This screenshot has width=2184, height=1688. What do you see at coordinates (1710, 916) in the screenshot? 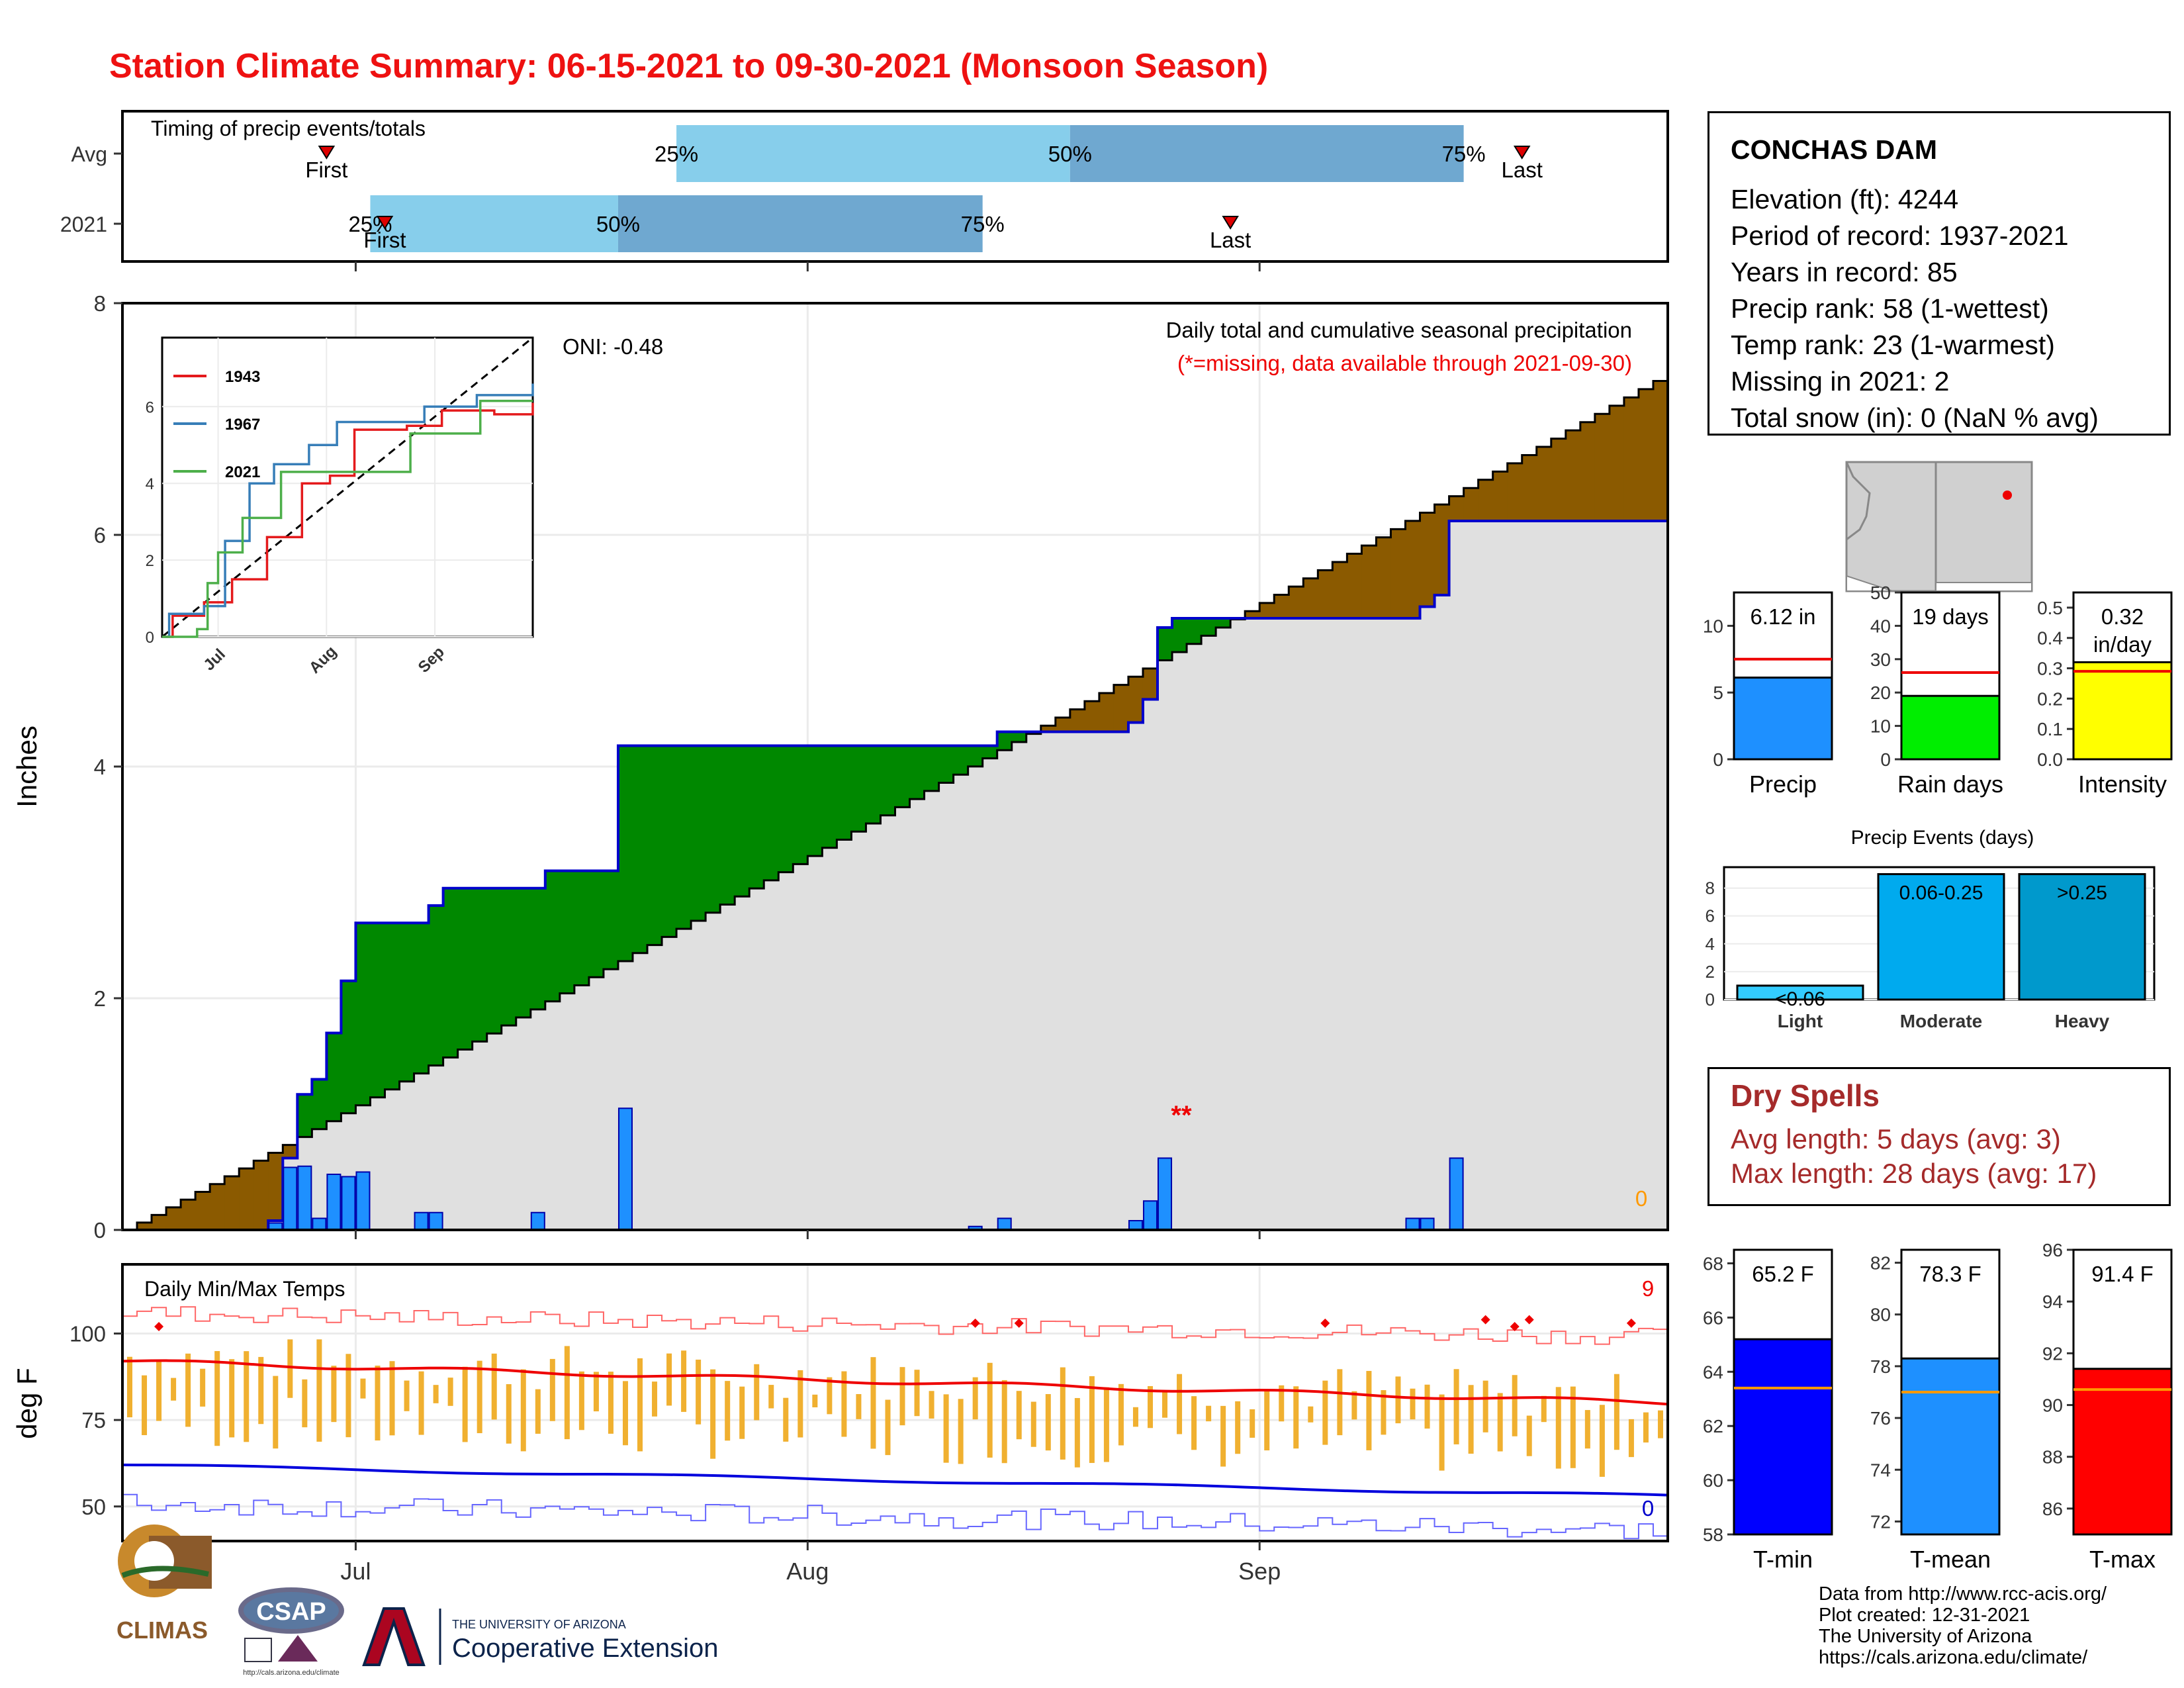
I see `precip-events-ytick-label: 6` at bounding box center [1710, 916].